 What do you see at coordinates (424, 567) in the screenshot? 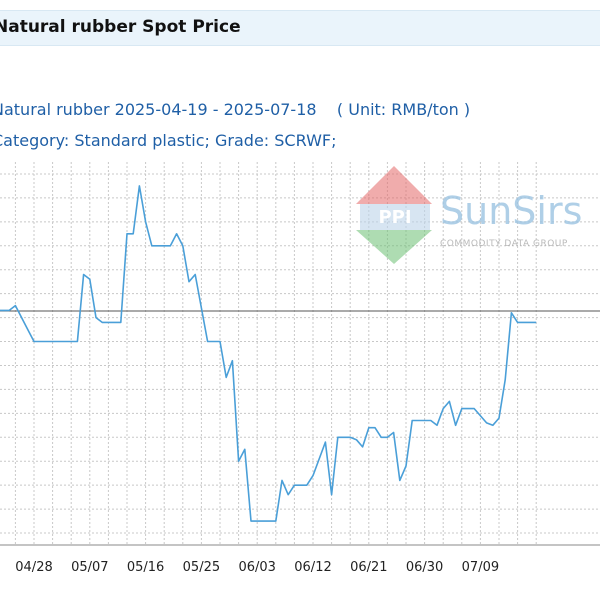
I see `x-tick-label: 06/30` at bounding box center [424, 567].